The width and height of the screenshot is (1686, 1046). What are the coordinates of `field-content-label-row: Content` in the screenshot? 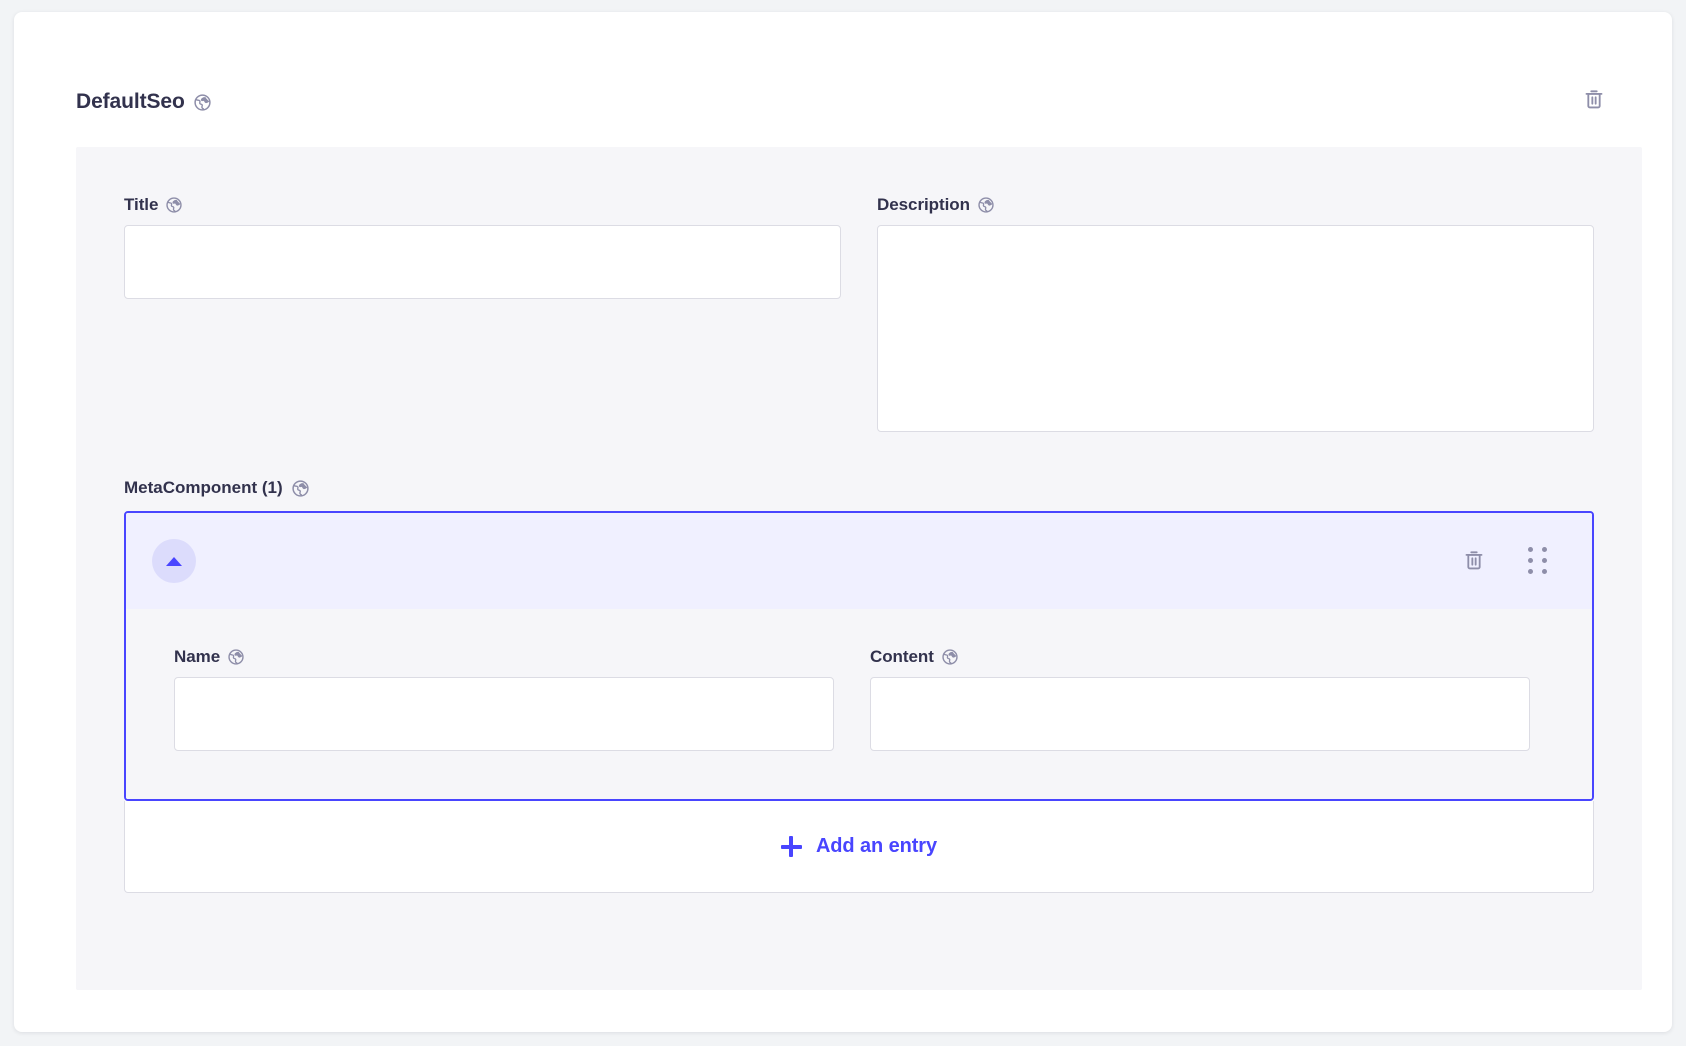 It's located at (1200, 657).